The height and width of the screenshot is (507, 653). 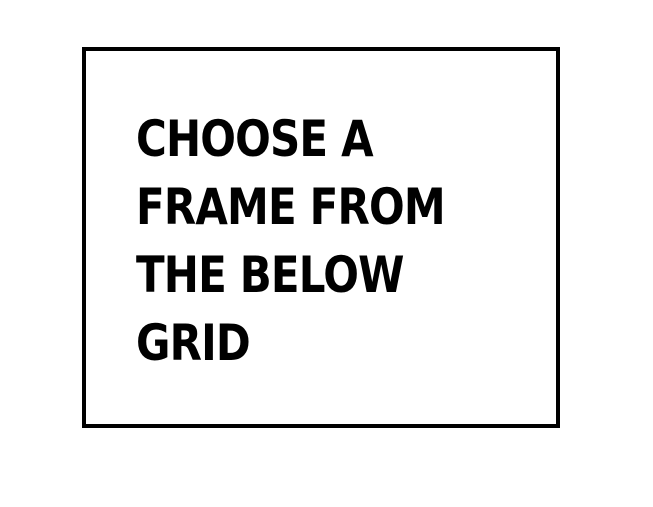 What do you see at coordinates (270, 275) in the screenshot?
I see `instruction-line-3: THE BELOW` at bounding box center [270, 275].